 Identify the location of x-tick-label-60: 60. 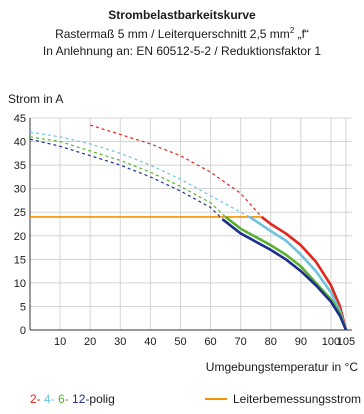
(210, 342).